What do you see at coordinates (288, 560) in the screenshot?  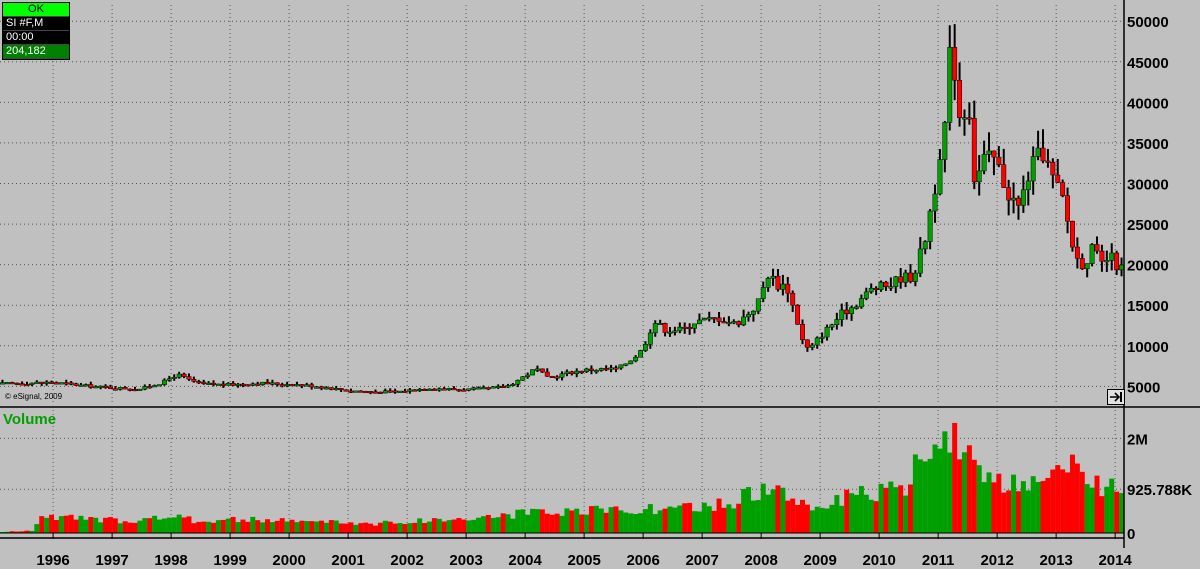 I see `x-tick-label: 2000` at bounding box center [288, 560].